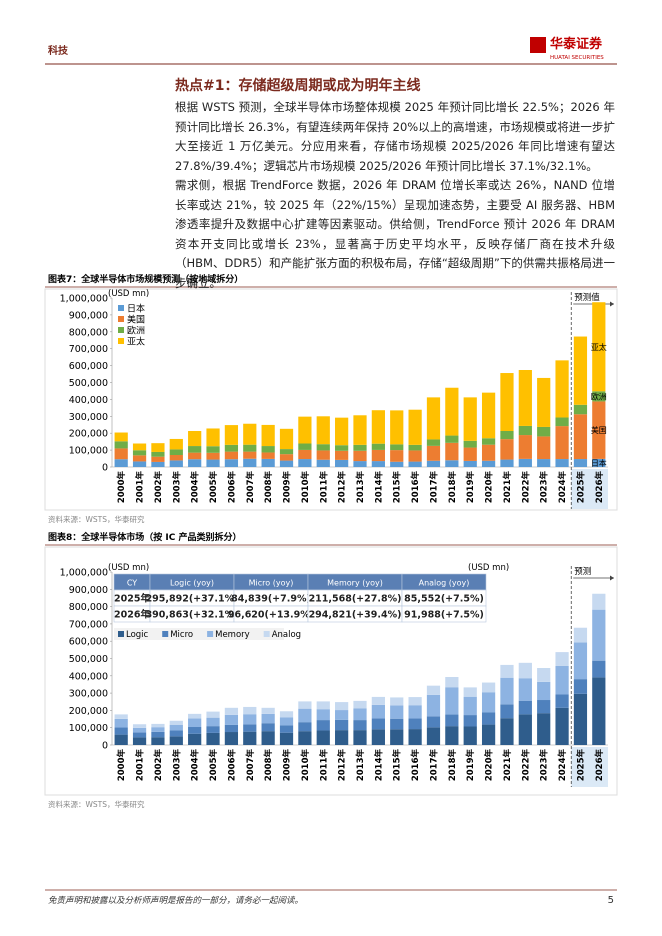  I want to click on forecast-highlight, so click(589, 767).